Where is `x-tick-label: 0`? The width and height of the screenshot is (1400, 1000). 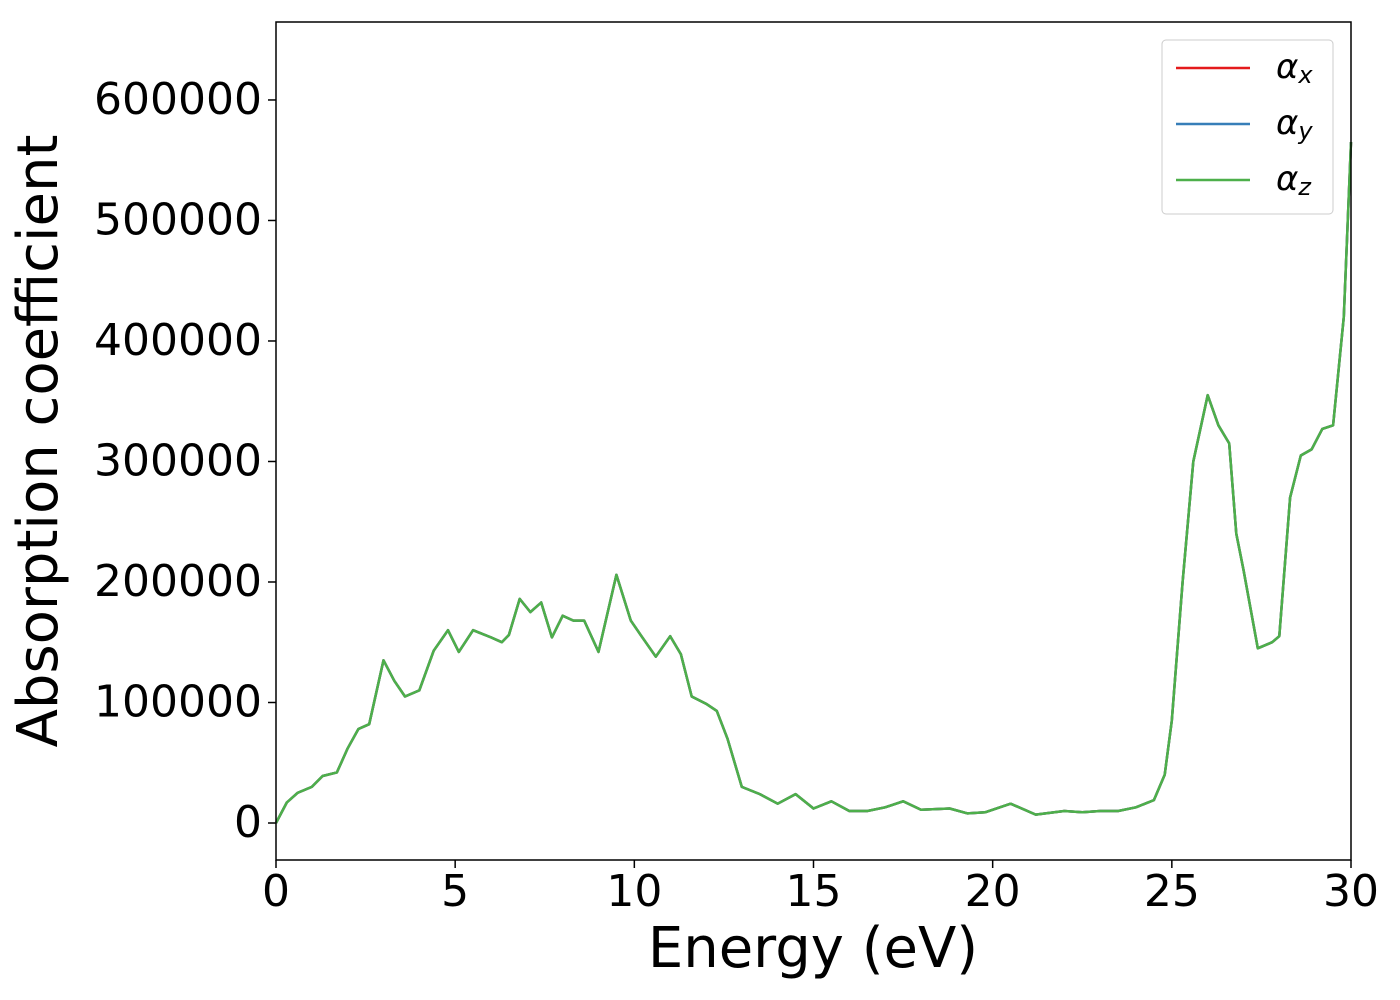
x-tick-label: 0 is located at coordinates (276, 891).